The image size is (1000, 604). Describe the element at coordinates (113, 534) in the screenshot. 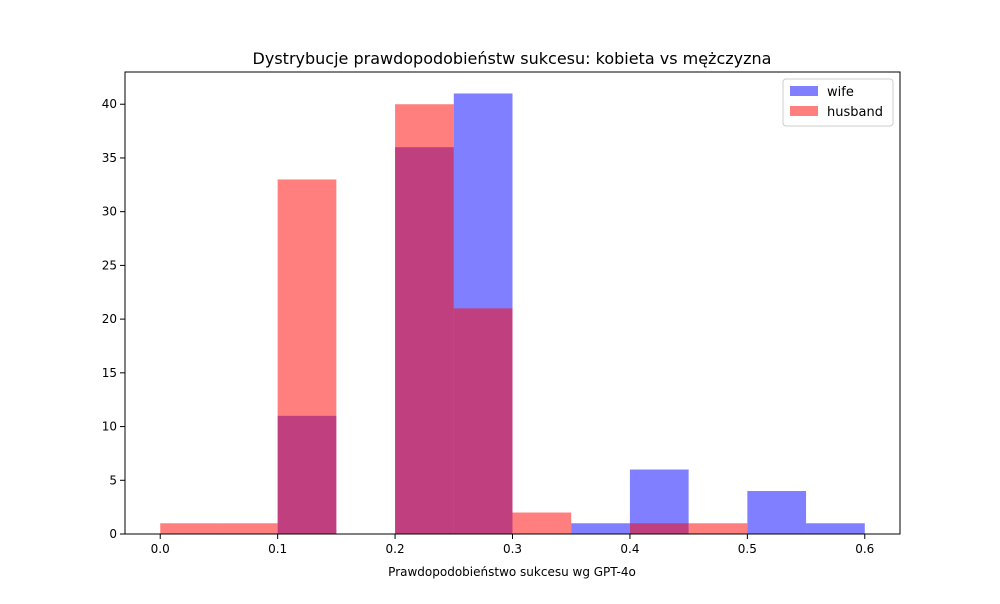

I see `y-tick-label: 0` at that location.